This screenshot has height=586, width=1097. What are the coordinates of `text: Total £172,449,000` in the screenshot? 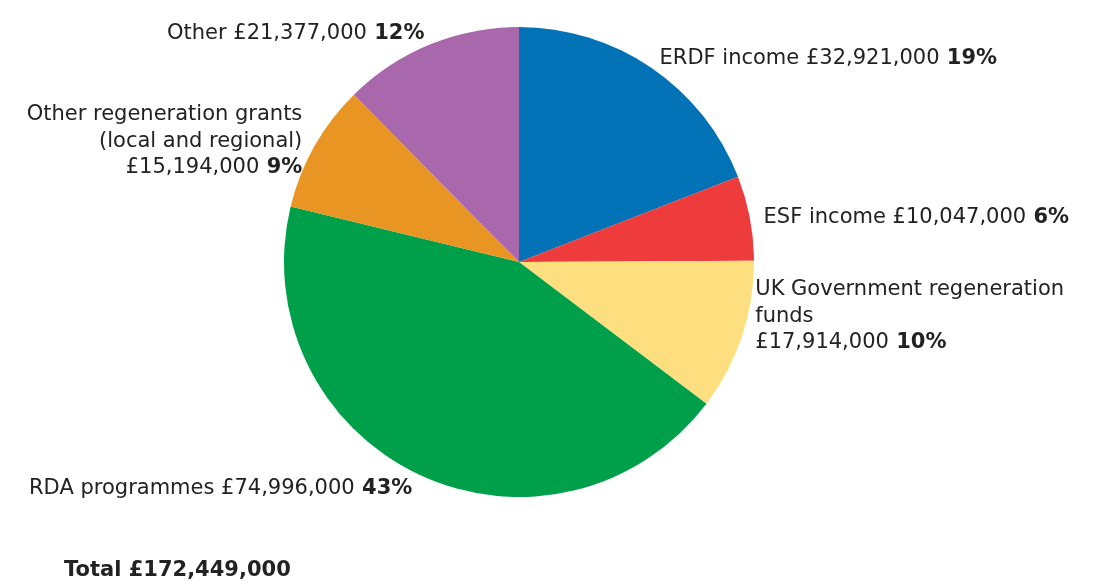 It's located at (177, 569).